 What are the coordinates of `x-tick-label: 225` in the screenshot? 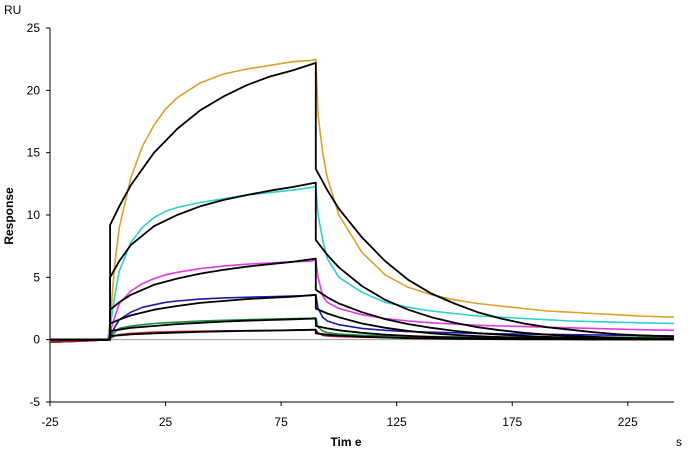 It's located at (628, 422).